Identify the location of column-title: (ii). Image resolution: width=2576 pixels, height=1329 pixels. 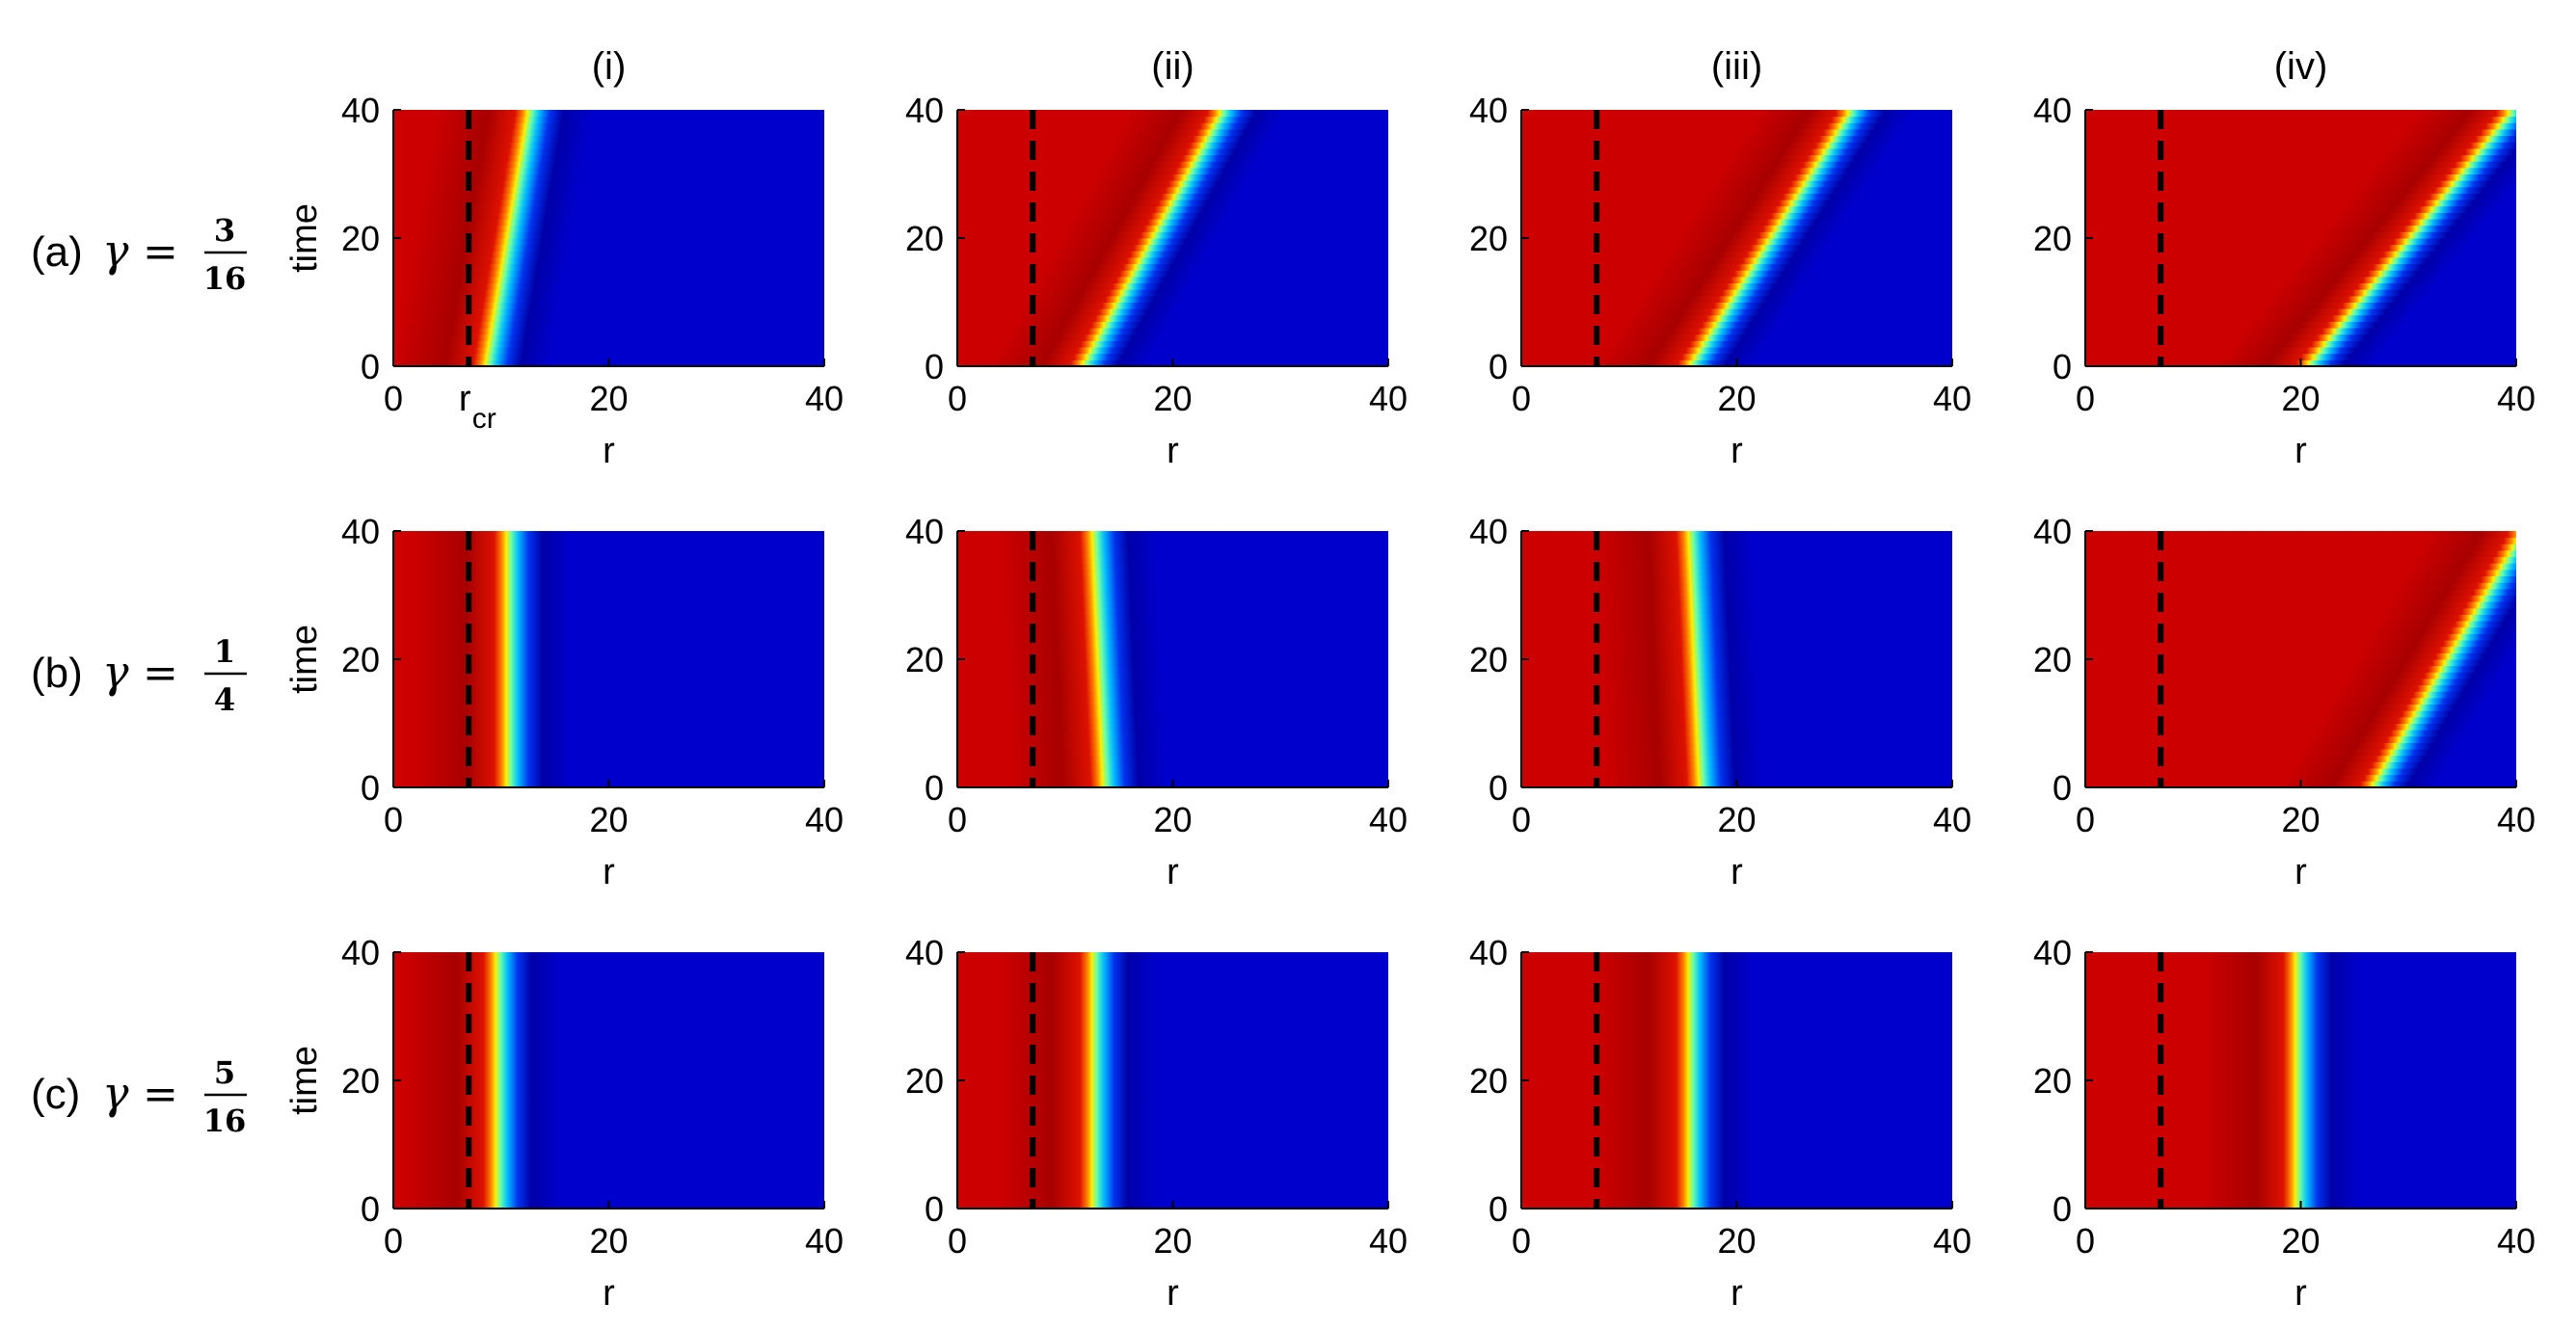
(1173, 67).